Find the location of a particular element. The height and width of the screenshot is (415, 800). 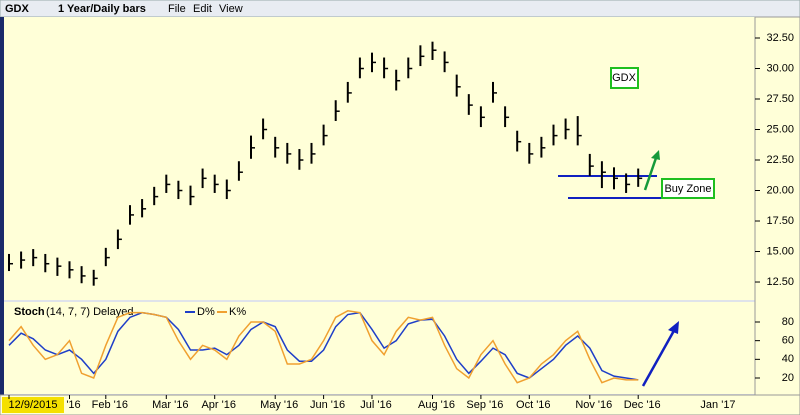

y-tick-label: 80 is located at coordinates (788, 322).